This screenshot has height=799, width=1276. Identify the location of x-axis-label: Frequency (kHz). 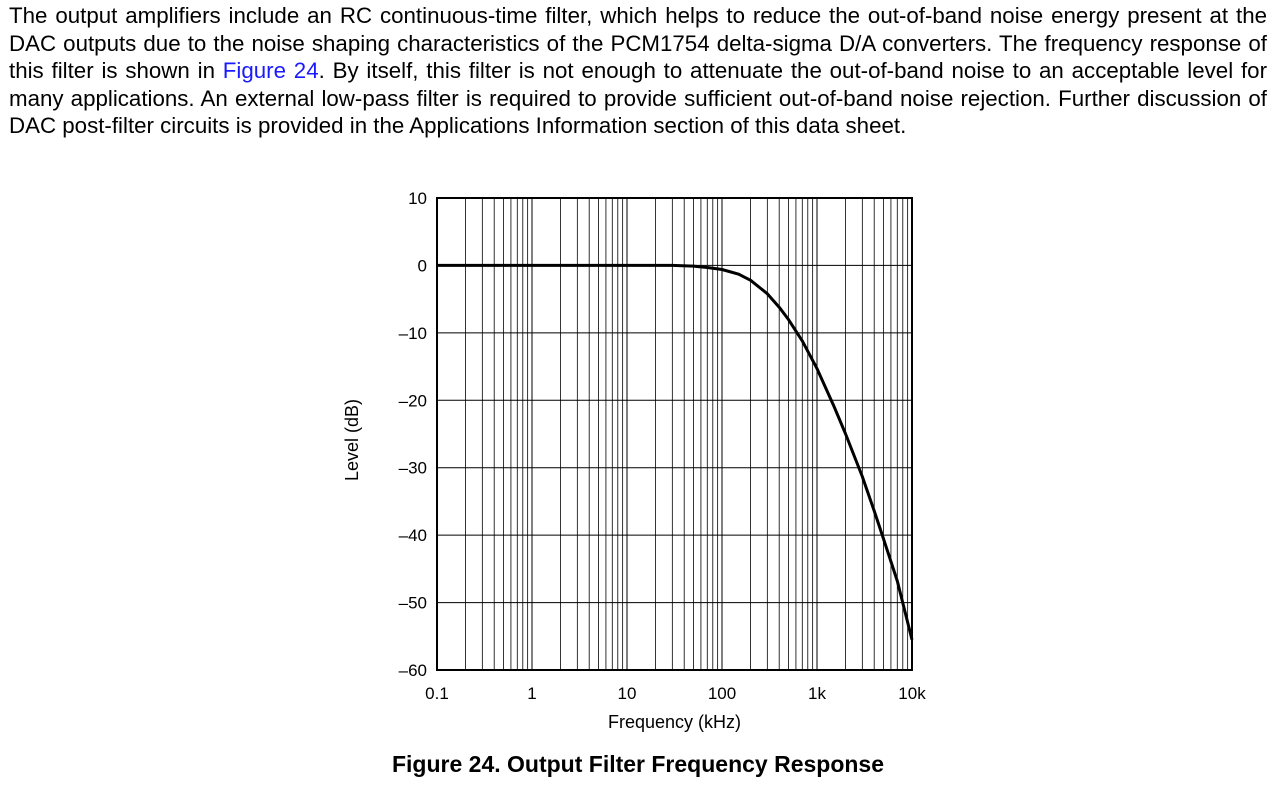
(674, 722).